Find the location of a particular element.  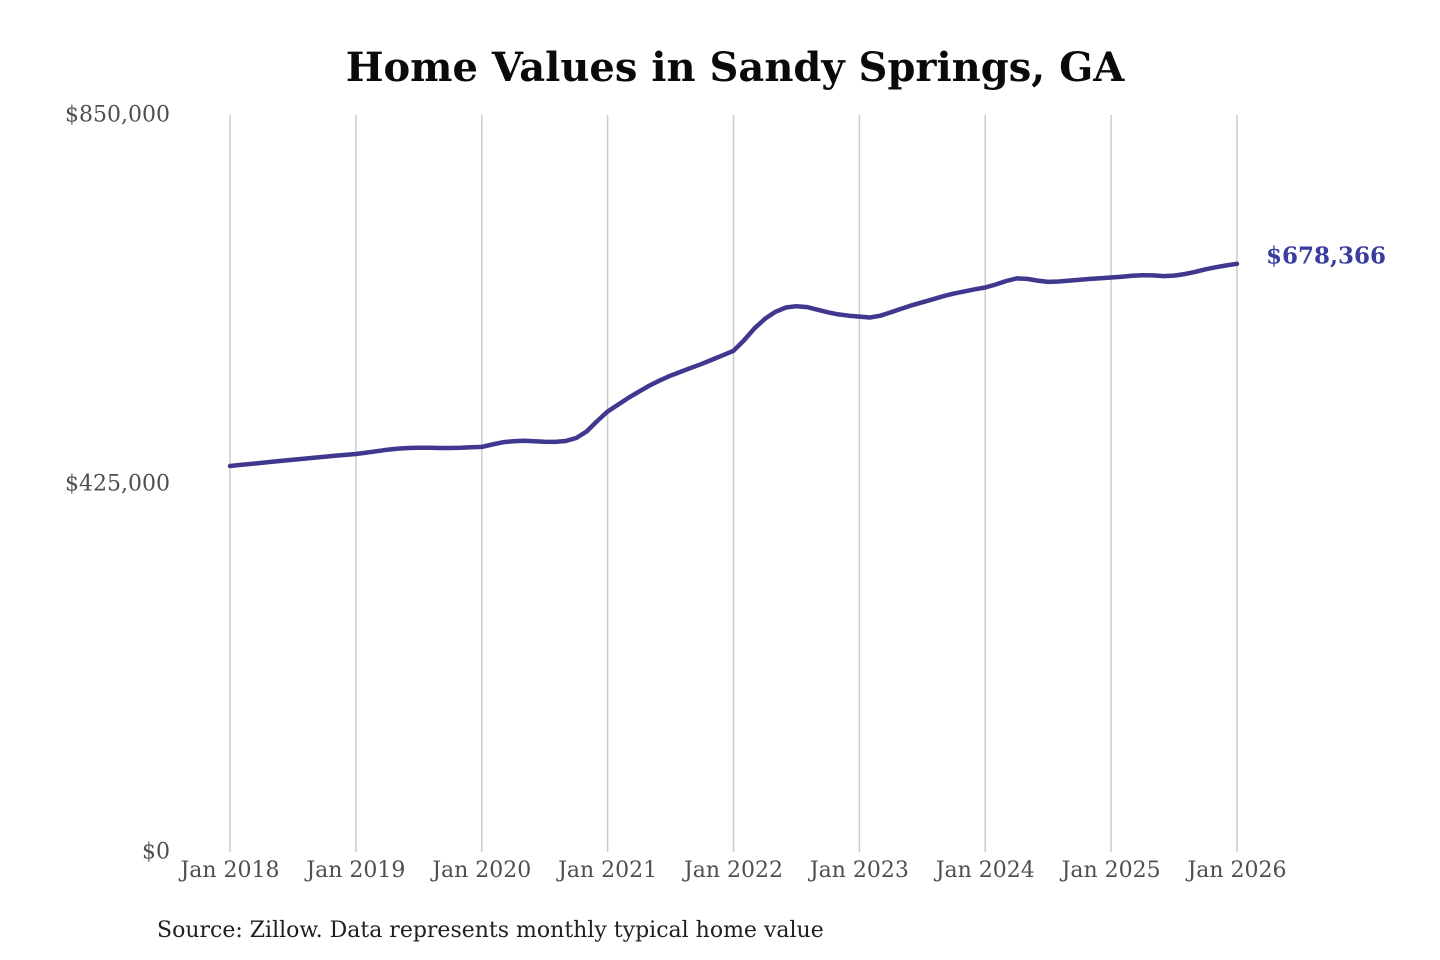

y-axis-label: $0 is located at coordinates (156, 852).